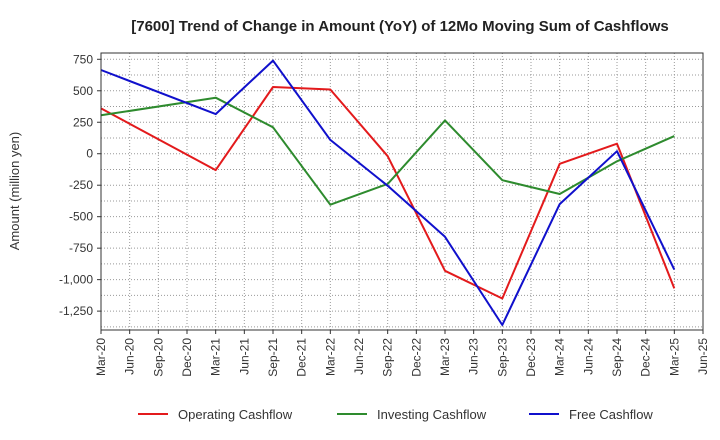 This screenshot has height=440, width=720. What do you see at coordinates (302, 357) in the screenshot?
I see `x-tick-label: Dec-21` at bounding box center [302, 357].